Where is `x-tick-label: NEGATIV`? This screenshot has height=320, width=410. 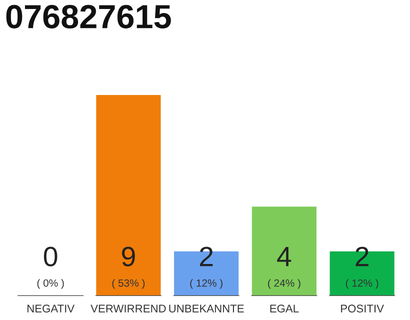
x-tick-label: NEGATIV is located at coordinates (51, 308).